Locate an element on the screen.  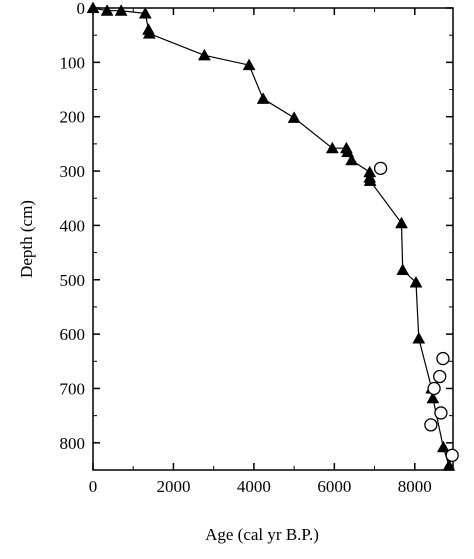
x-tick-label: 0 is located at coordinates (93, 486).